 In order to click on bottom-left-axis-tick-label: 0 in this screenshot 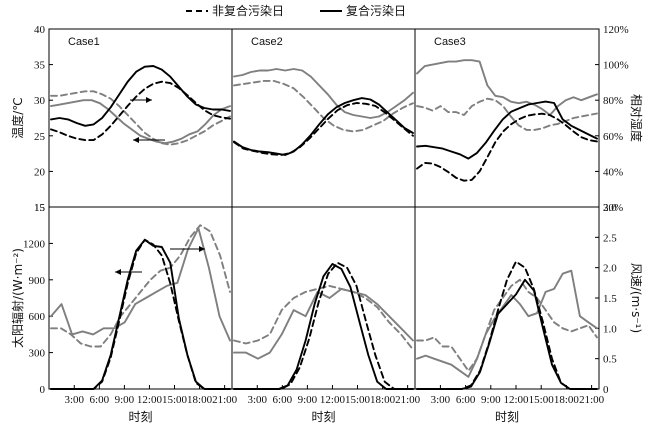, I will do `click(43, 390)`.